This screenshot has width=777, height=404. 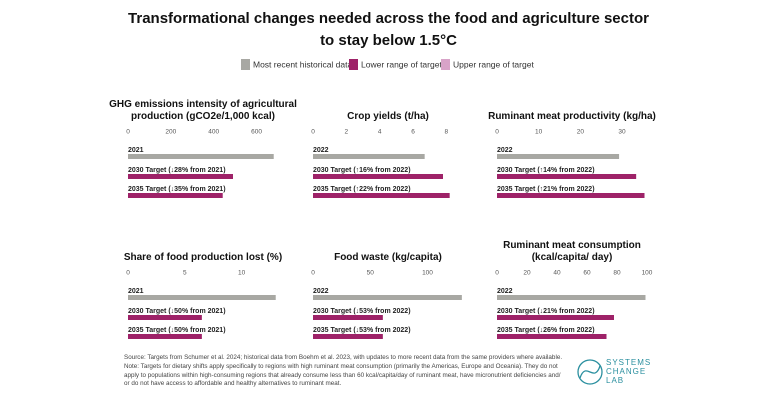 I want to click on x-tick-label: 30, so click(x=622, y=132).